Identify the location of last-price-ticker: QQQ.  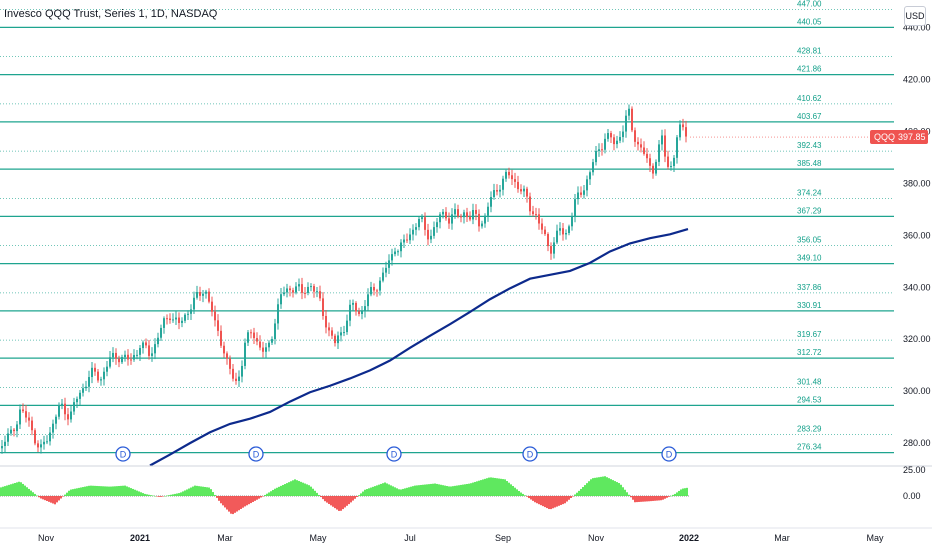
(884, 137).